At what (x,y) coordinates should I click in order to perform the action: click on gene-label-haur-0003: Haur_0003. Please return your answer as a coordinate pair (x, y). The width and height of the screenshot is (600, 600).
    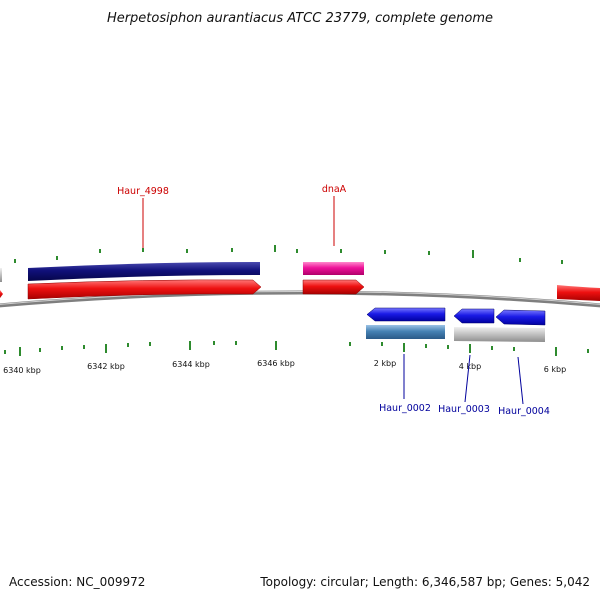
    Looking at the image, I should click on (464, 409).